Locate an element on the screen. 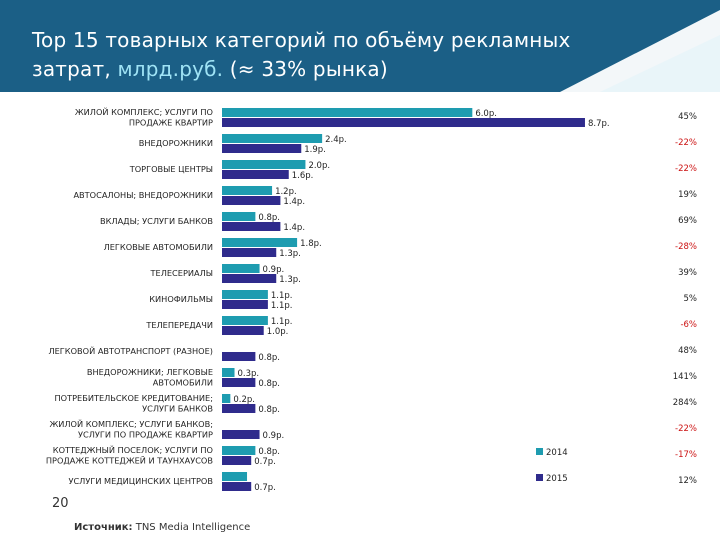  legend-label-2015: 2015 is located at coordinates (557, 479).